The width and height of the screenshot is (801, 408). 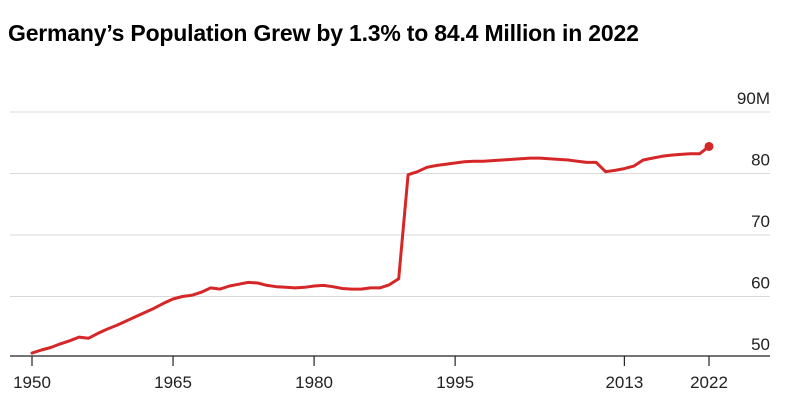 I want to click on y-tick-label-50: 50, so click(x=760, y=344).